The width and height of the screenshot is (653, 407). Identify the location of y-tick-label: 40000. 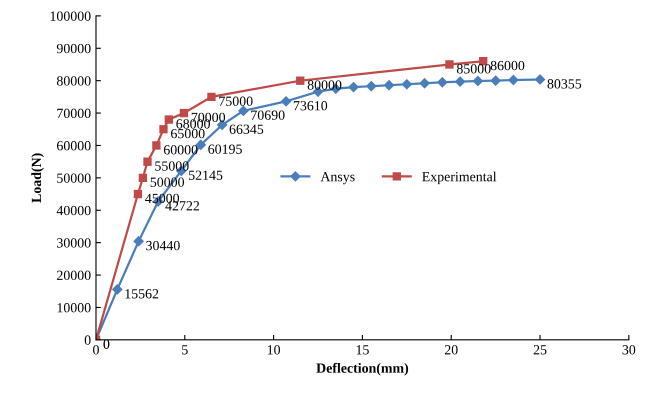
(73, 211).